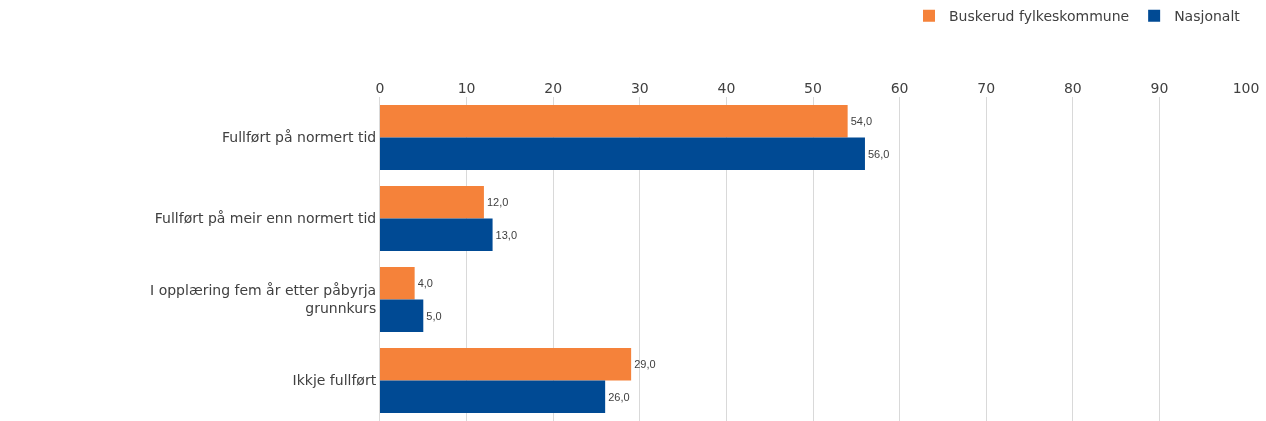 The height and width of the screenshot is (421, 1266). I want to click on x-tick-label: 50, so click(813, 88).